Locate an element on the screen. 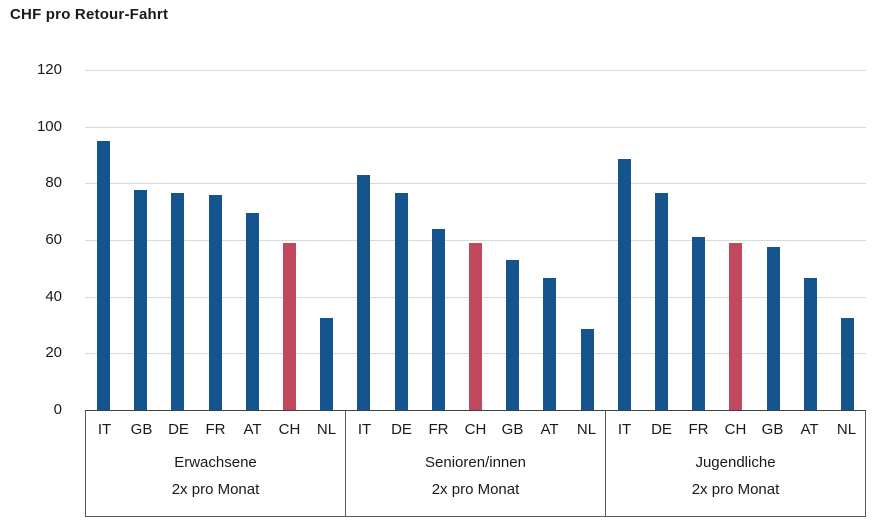 The image size is (873, 525). group-label-line1: Senioren/innen is located at coordinates (475, 462).